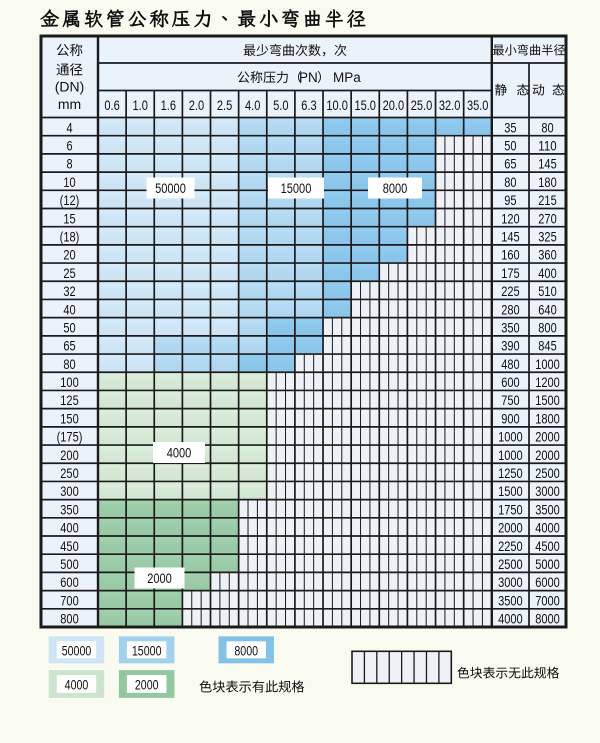  What do you see at coordinates (547, 328) in the screenshot?
I see `svg-text: 800` at bounding box center [547, 328].